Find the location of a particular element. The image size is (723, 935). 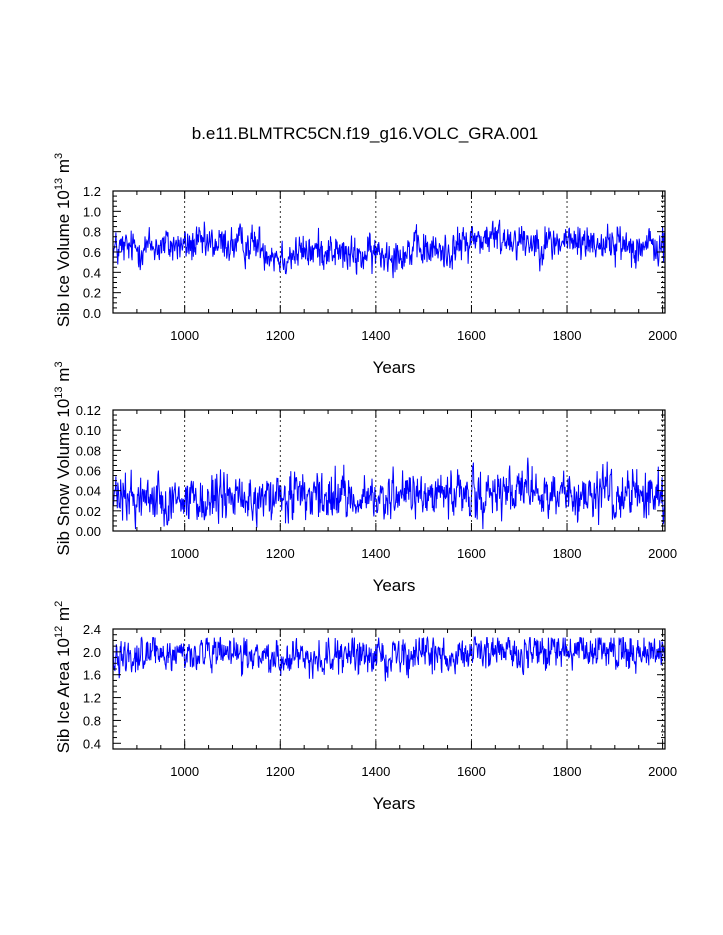

y-tick-label: 0.12 is located at coordinates (88, 410).